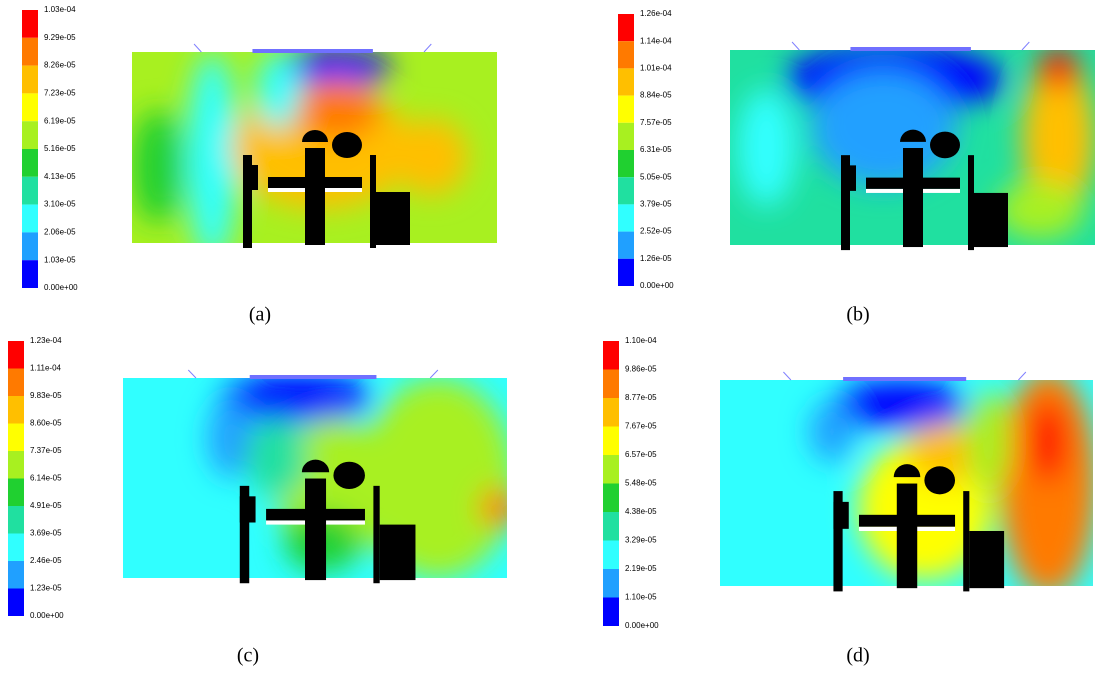 This screenshot has width=1105, height=673. What do you see at coordinates (46, 423) in the screenshot?
I see `colorbar-label: 8.60e-05` at bounding box center [46, 423].